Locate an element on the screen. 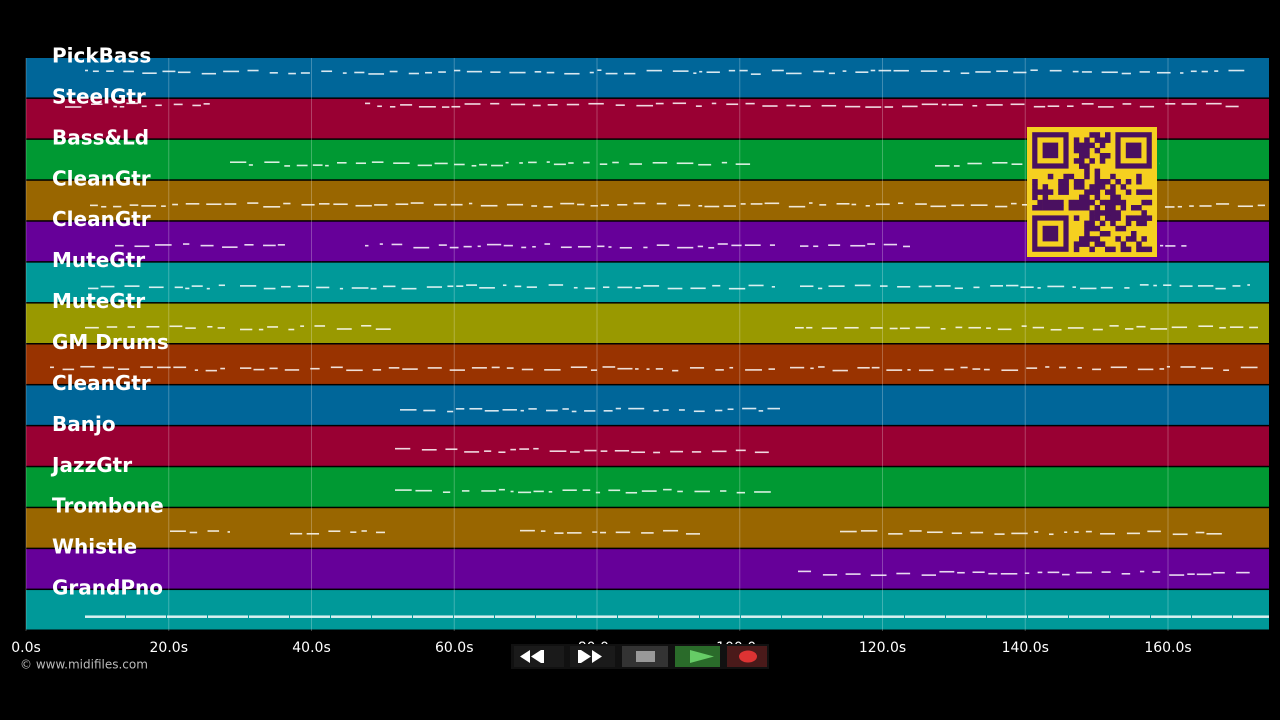  record-button is located at coordinates (747, 656).